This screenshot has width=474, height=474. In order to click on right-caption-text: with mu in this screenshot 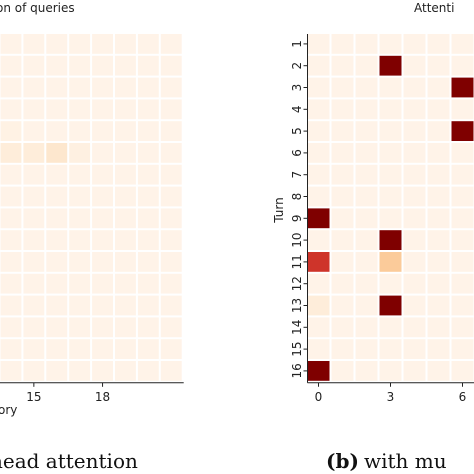, I will do `click(405, 461)`.